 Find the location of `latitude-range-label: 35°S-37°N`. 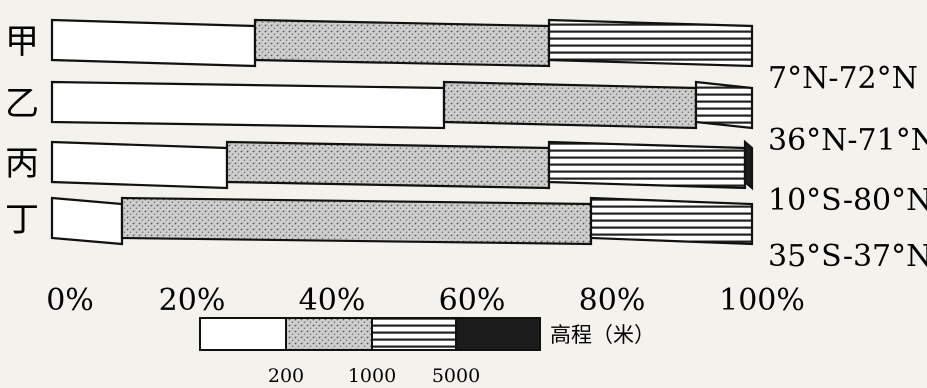

latitude-range-label: 35°S-37°N is located at coordinates (847, 256).